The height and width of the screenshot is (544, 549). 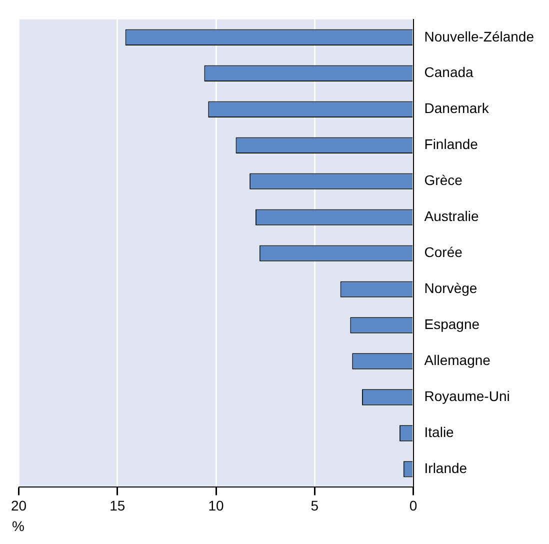 What do you see at coordinates (18, 505) in the screenshot?
I see `x-tick-label: 20` at bounding box center [18, 505].